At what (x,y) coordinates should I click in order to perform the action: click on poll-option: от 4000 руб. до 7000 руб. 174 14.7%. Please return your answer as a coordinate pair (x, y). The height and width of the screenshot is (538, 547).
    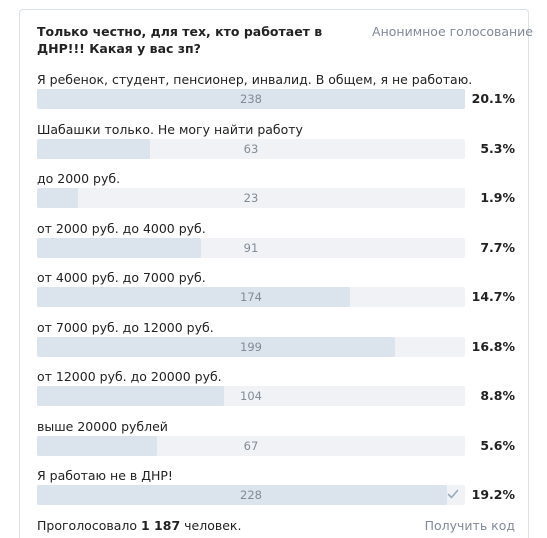
    Looking at the image, I should click on (276, 291).